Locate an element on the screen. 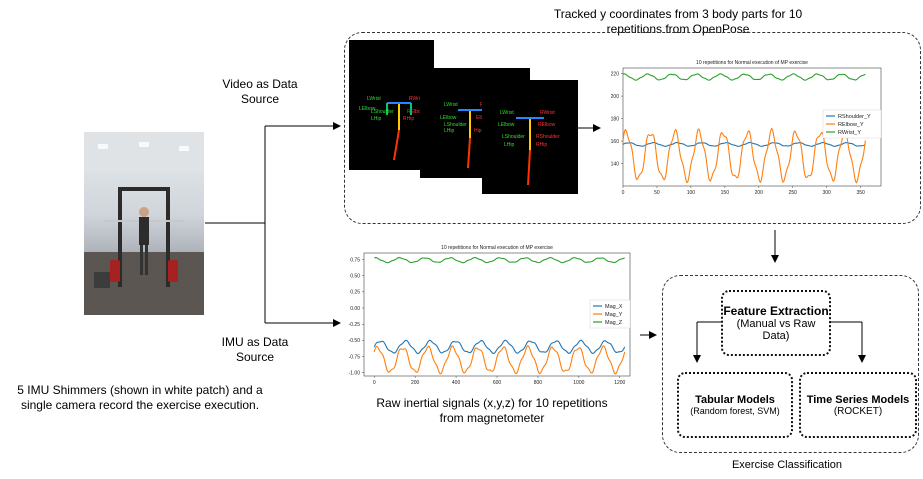 This screenshot has height=479, width=923. x-tick-label: 250 is located at coordinates (793, 193).